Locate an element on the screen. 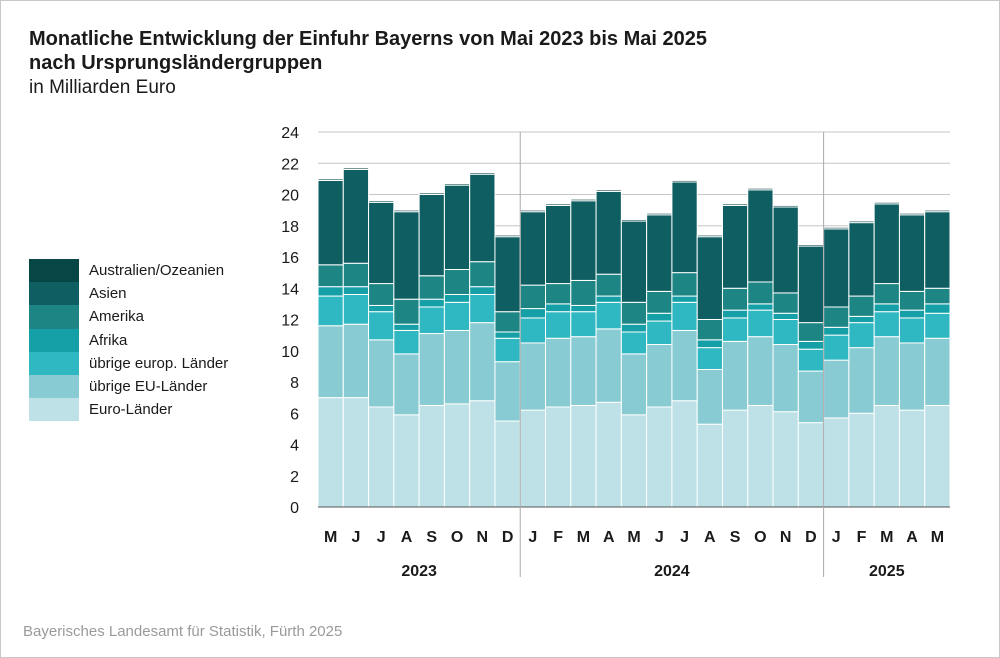 Image resolution: width=1000 pixels, height=658 pixels. y-tick-label: 10 is located at coordinates (290, 352).